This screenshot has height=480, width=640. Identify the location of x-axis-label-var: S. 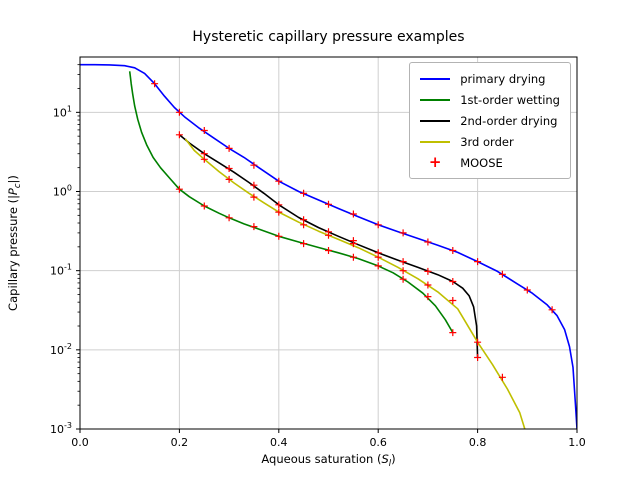
(384, 459).